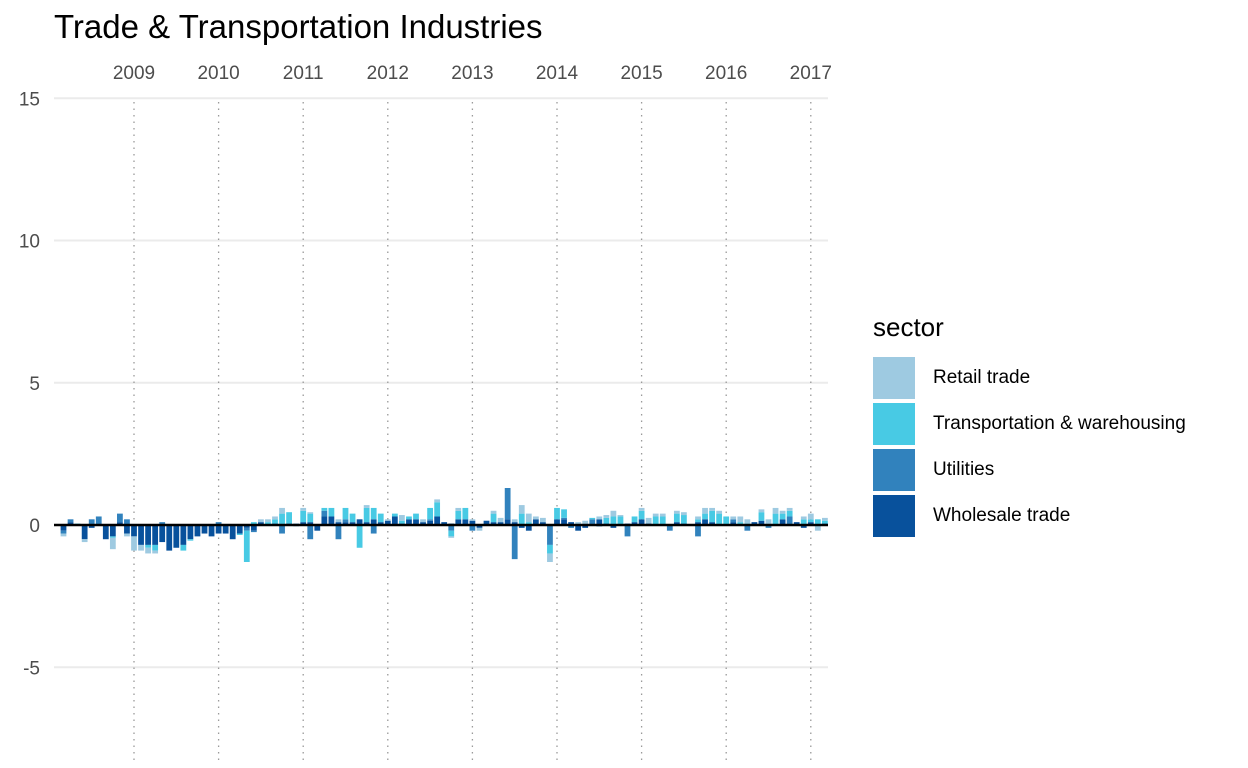 The image size is (1248, 768). What do you see at coordinates (472, 73) in the screenshot?
I see `x-tick-label: 2013` at bounding box center [472, 73].